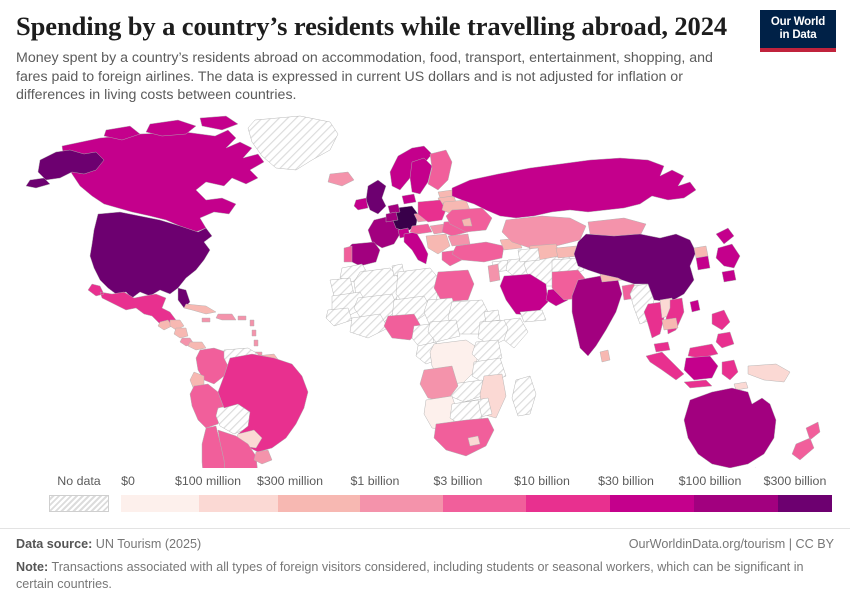 The image size is (850, 600). I want to click on country-lesotho, so click(474, 441).